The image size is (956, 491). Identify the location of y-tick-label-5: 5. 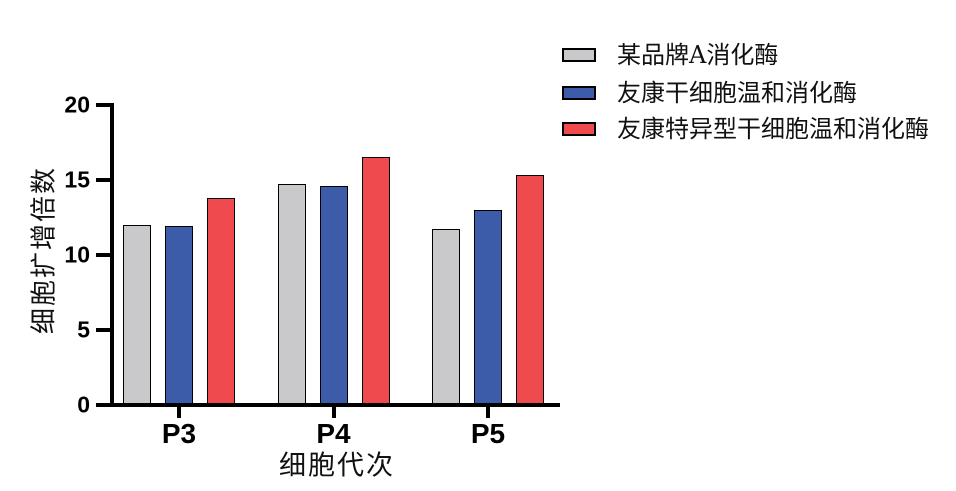
(83, 329).